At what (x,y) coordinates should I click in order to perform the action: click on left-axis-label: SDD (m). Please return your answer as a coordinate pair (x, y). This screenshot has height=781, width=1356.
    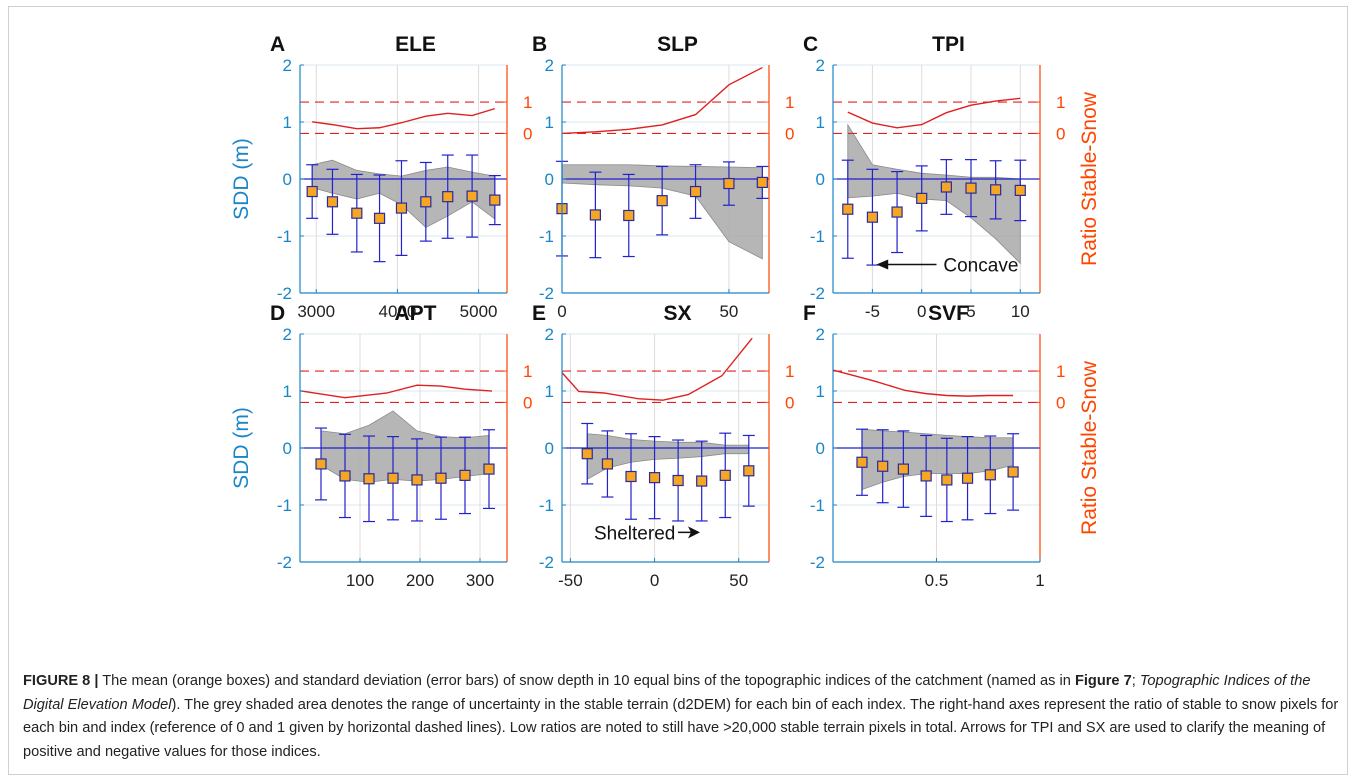
    Looking at the image, I should click on (241, 448).